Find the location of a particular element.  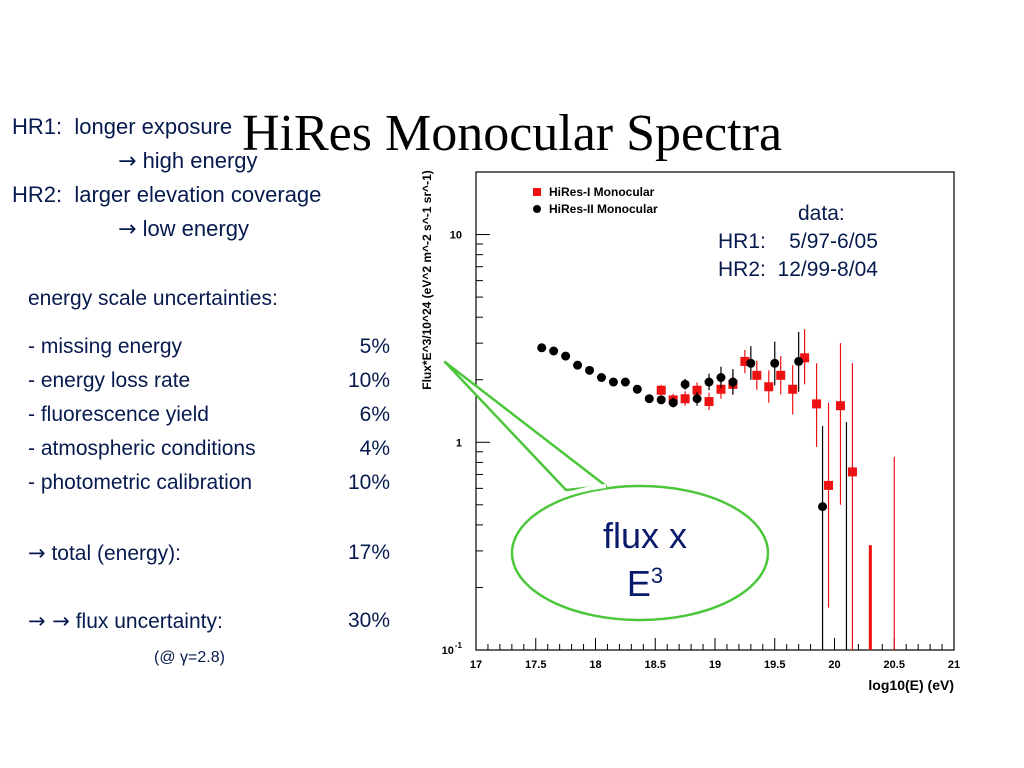

legend-label: HiRes-I Monocular is located at coordinates (602, 192).